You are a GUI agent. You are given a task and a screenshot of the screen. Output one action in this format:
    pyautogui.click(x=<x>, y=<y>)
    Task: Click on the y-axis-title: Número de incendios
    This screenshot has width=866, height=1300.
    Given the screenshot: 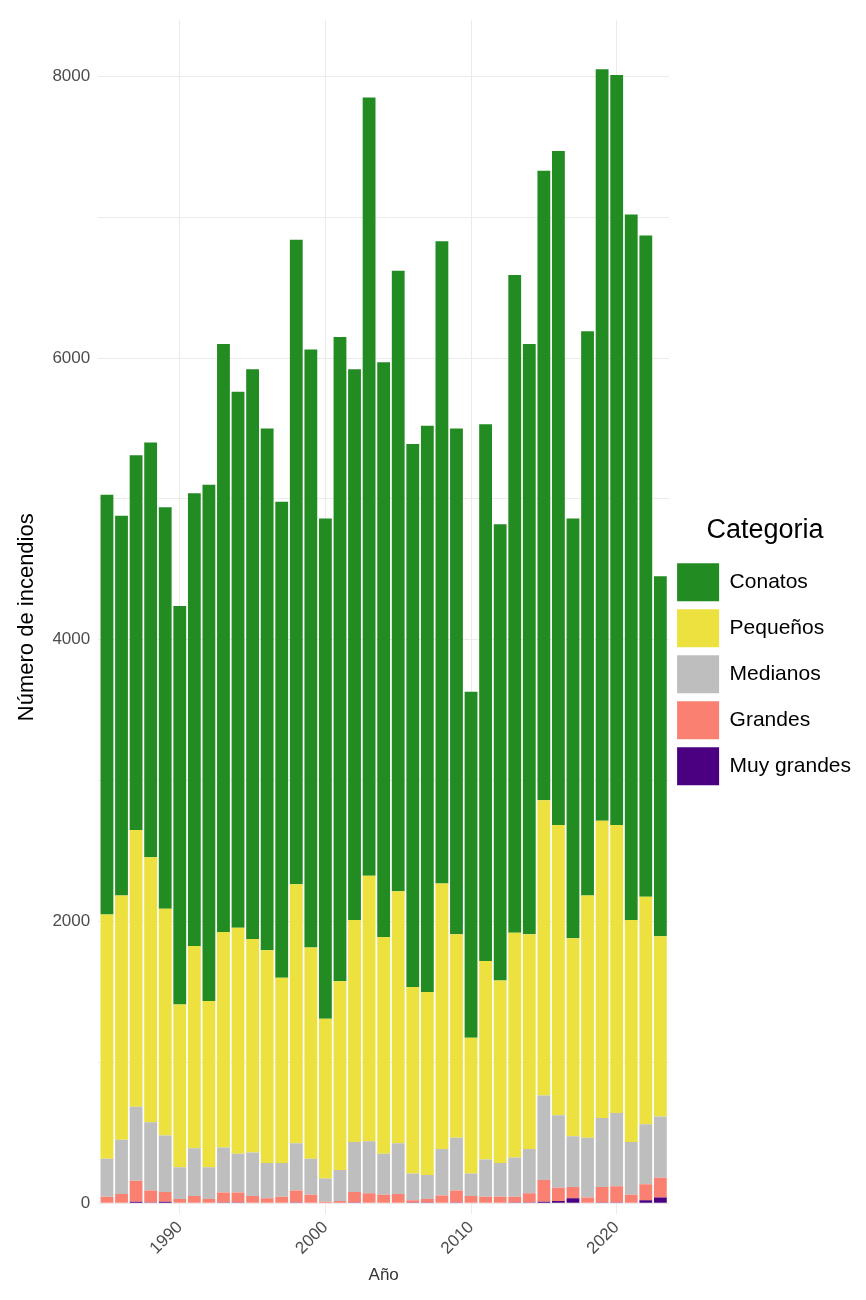 What is the action you would take?
    pyautogui.click(x=26, y=617)
    